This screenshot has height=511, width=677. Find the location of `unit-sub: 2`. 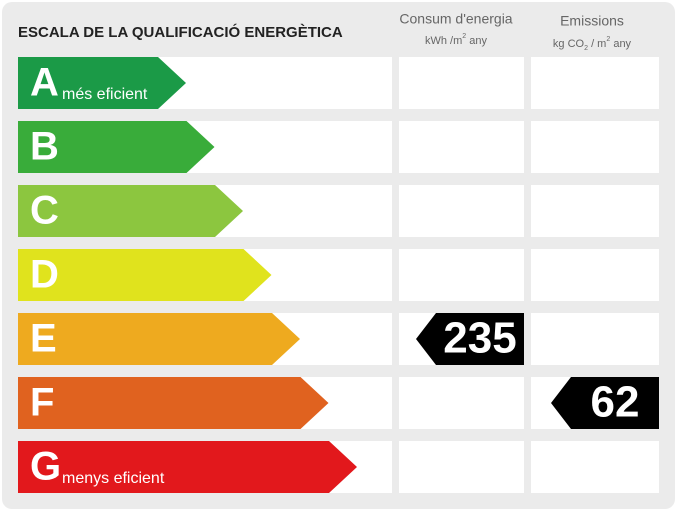

unit-sub: 2 is located at coordinates (586, 48).